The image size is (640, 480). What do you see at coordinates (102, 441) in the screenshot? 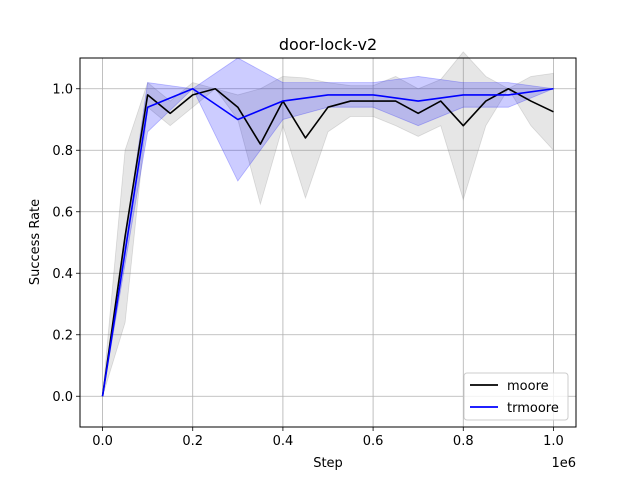
I see `x-tick-label: 0.0` at bounding box center [102, 441].